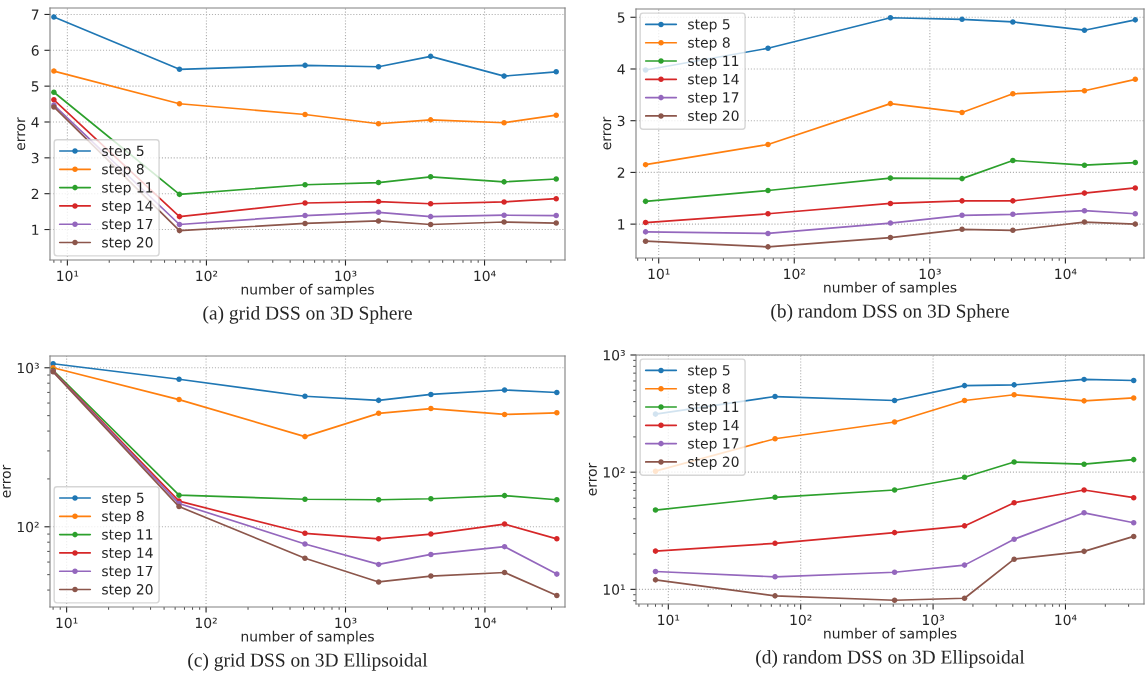 This screenshot has height=686, width=1146. What do you see at coordinates (35, 14) in the screenshot?
I see `y-tick-label: 7` at bounding box center [35, 14].